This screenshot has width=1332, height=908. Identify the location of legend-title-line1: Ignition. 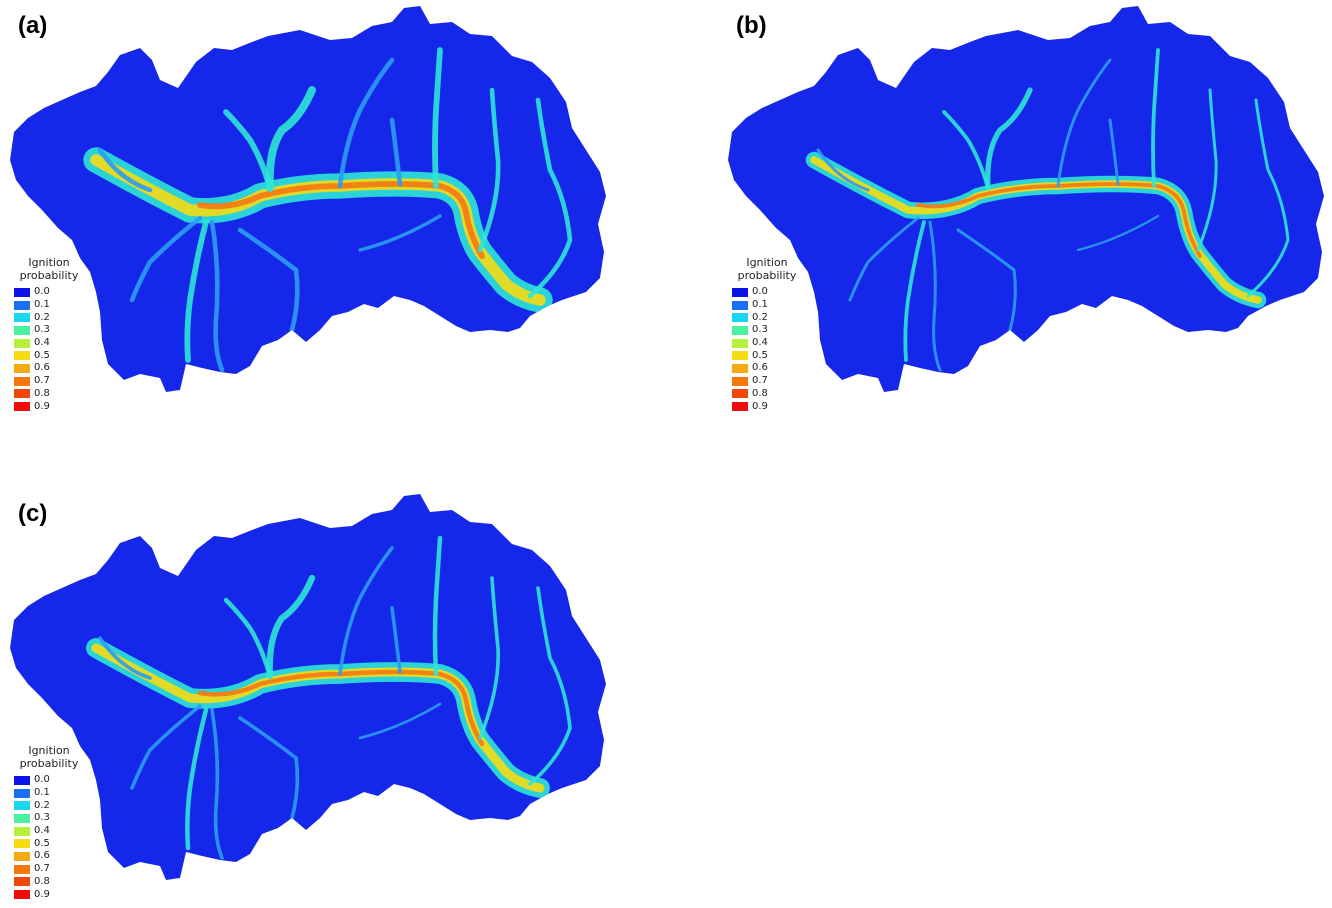
(49, 750).